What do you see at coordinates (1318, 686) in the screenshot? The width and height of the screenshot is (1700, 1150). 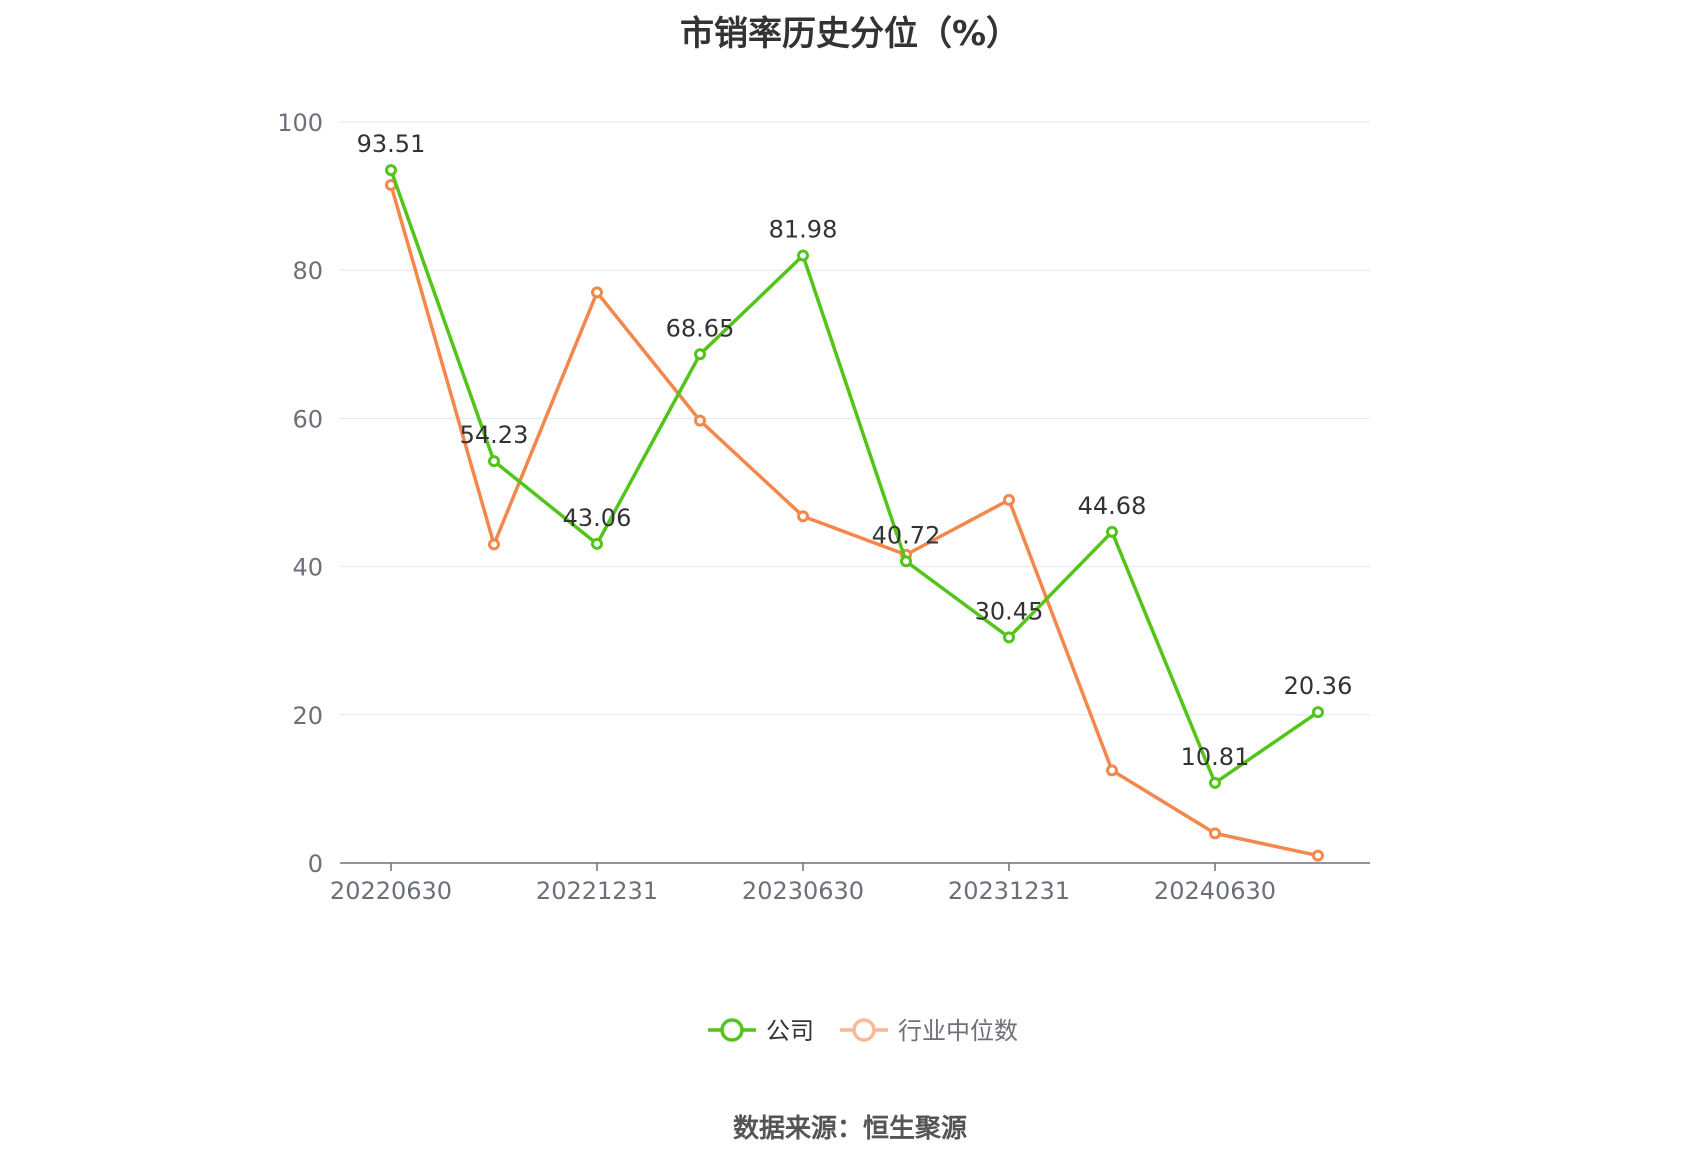 I see `data-label: 20.36` at bounding box center [1318, 686].